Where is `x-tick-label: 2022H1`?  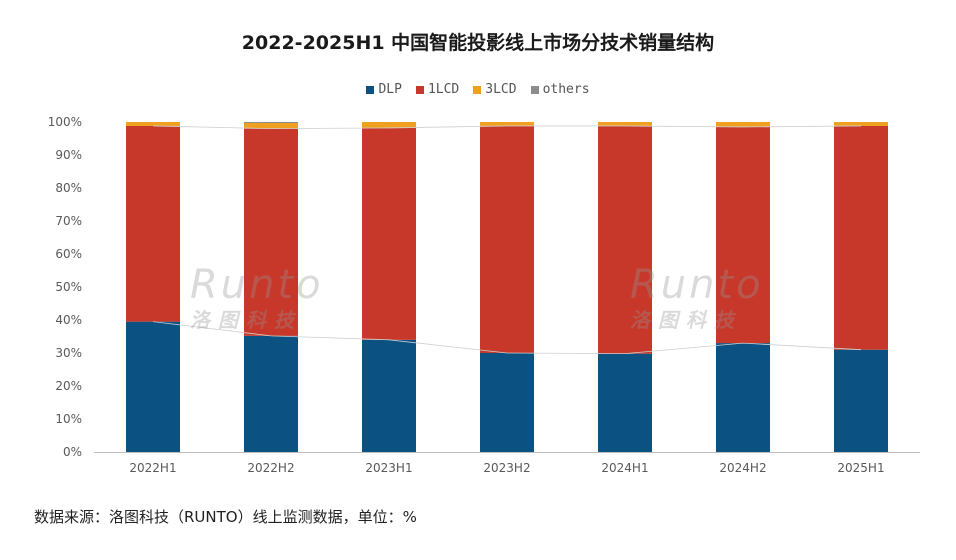 x-tick-label: 2022H1 is located at coordinates (152, 468).